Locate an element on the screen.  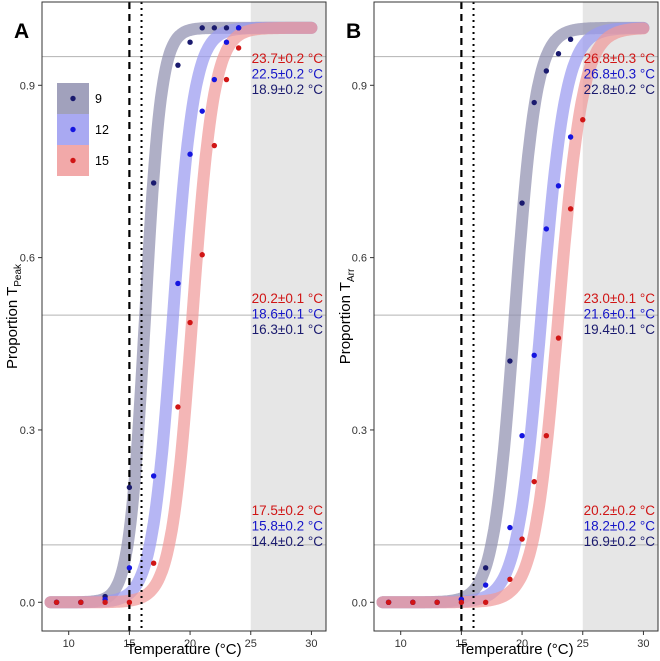
annotation-middle: 21.6±0.1 °C is located at coordinates (620, 314).